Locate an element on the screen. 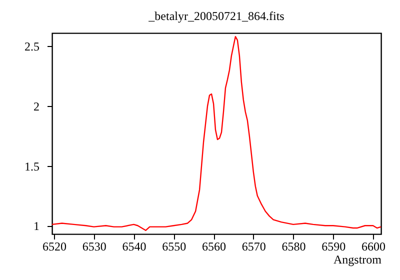  y-tick-label: 1.5 is located at coordinates (32, 166).